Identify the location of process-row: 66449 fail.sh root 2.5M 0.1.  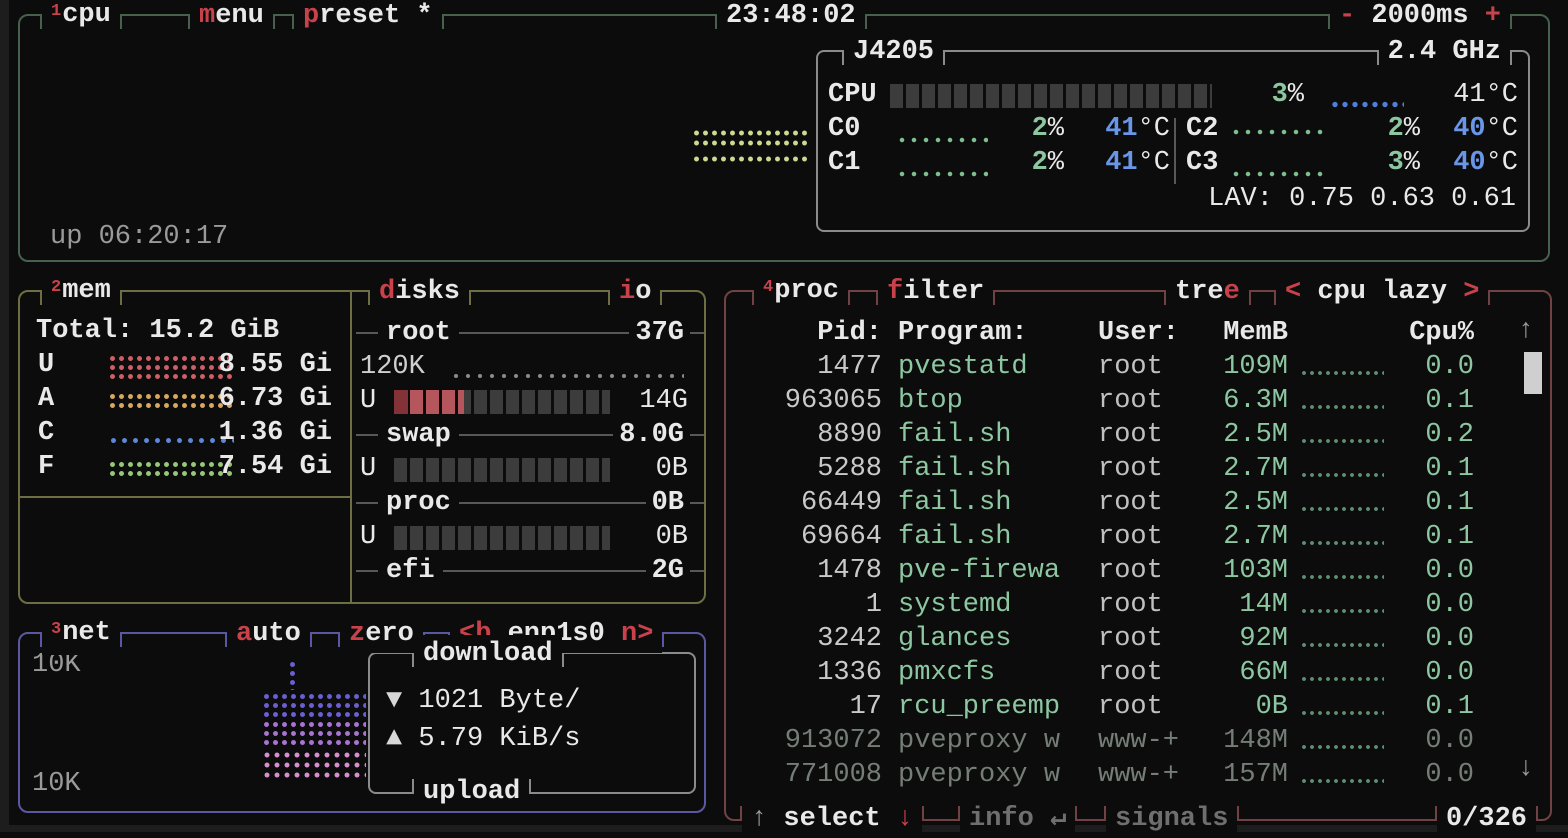
(1115, 503).